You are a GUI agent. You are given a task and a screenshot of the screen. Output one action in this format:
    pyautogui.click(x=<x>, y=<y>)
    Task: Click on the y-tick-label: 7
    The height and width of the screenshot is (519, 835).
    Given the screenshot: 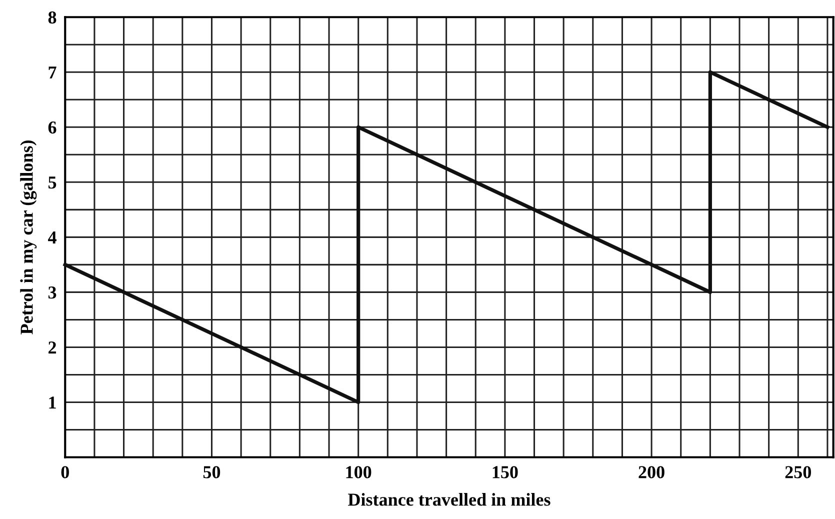 What is the action you would take?
    pyautogui.click(x=52, y=72)
    